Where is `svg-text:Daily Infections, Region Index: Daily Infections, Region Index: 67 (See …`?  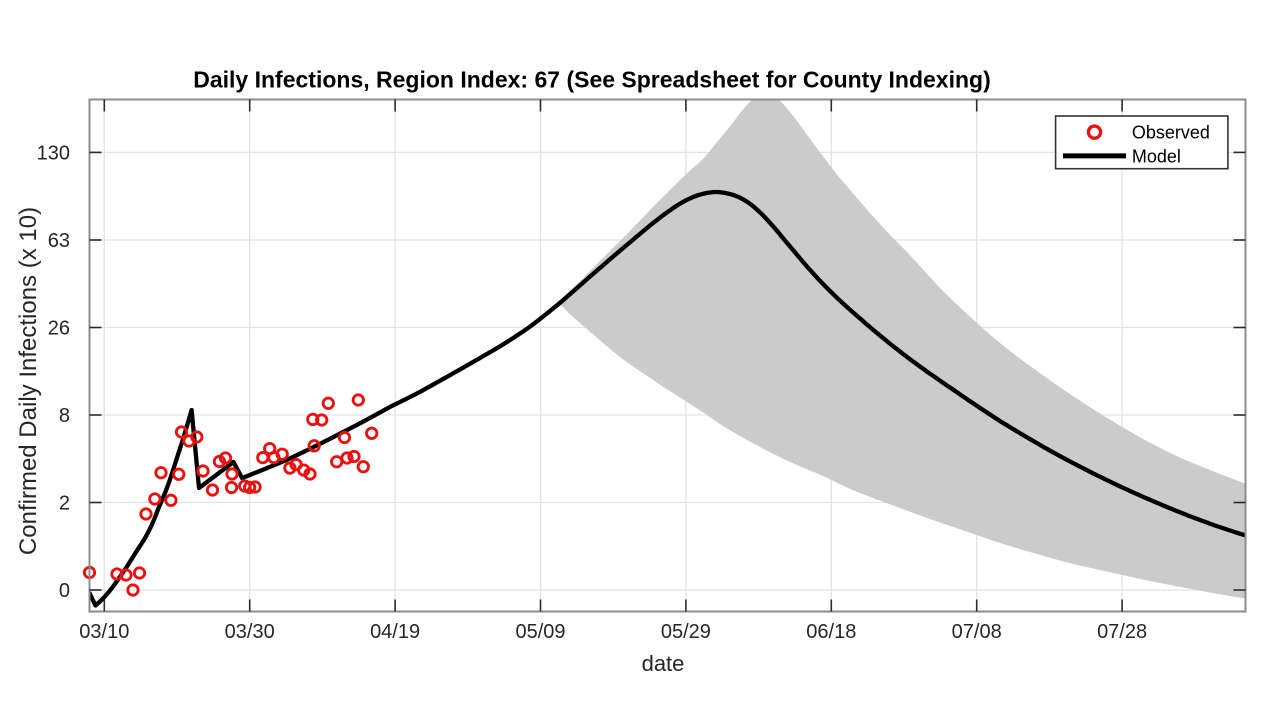
svg-text:Daily Infections, Region Index: Daily Infections, Region Index: 67 (See … is located at coordinates (591, 80).